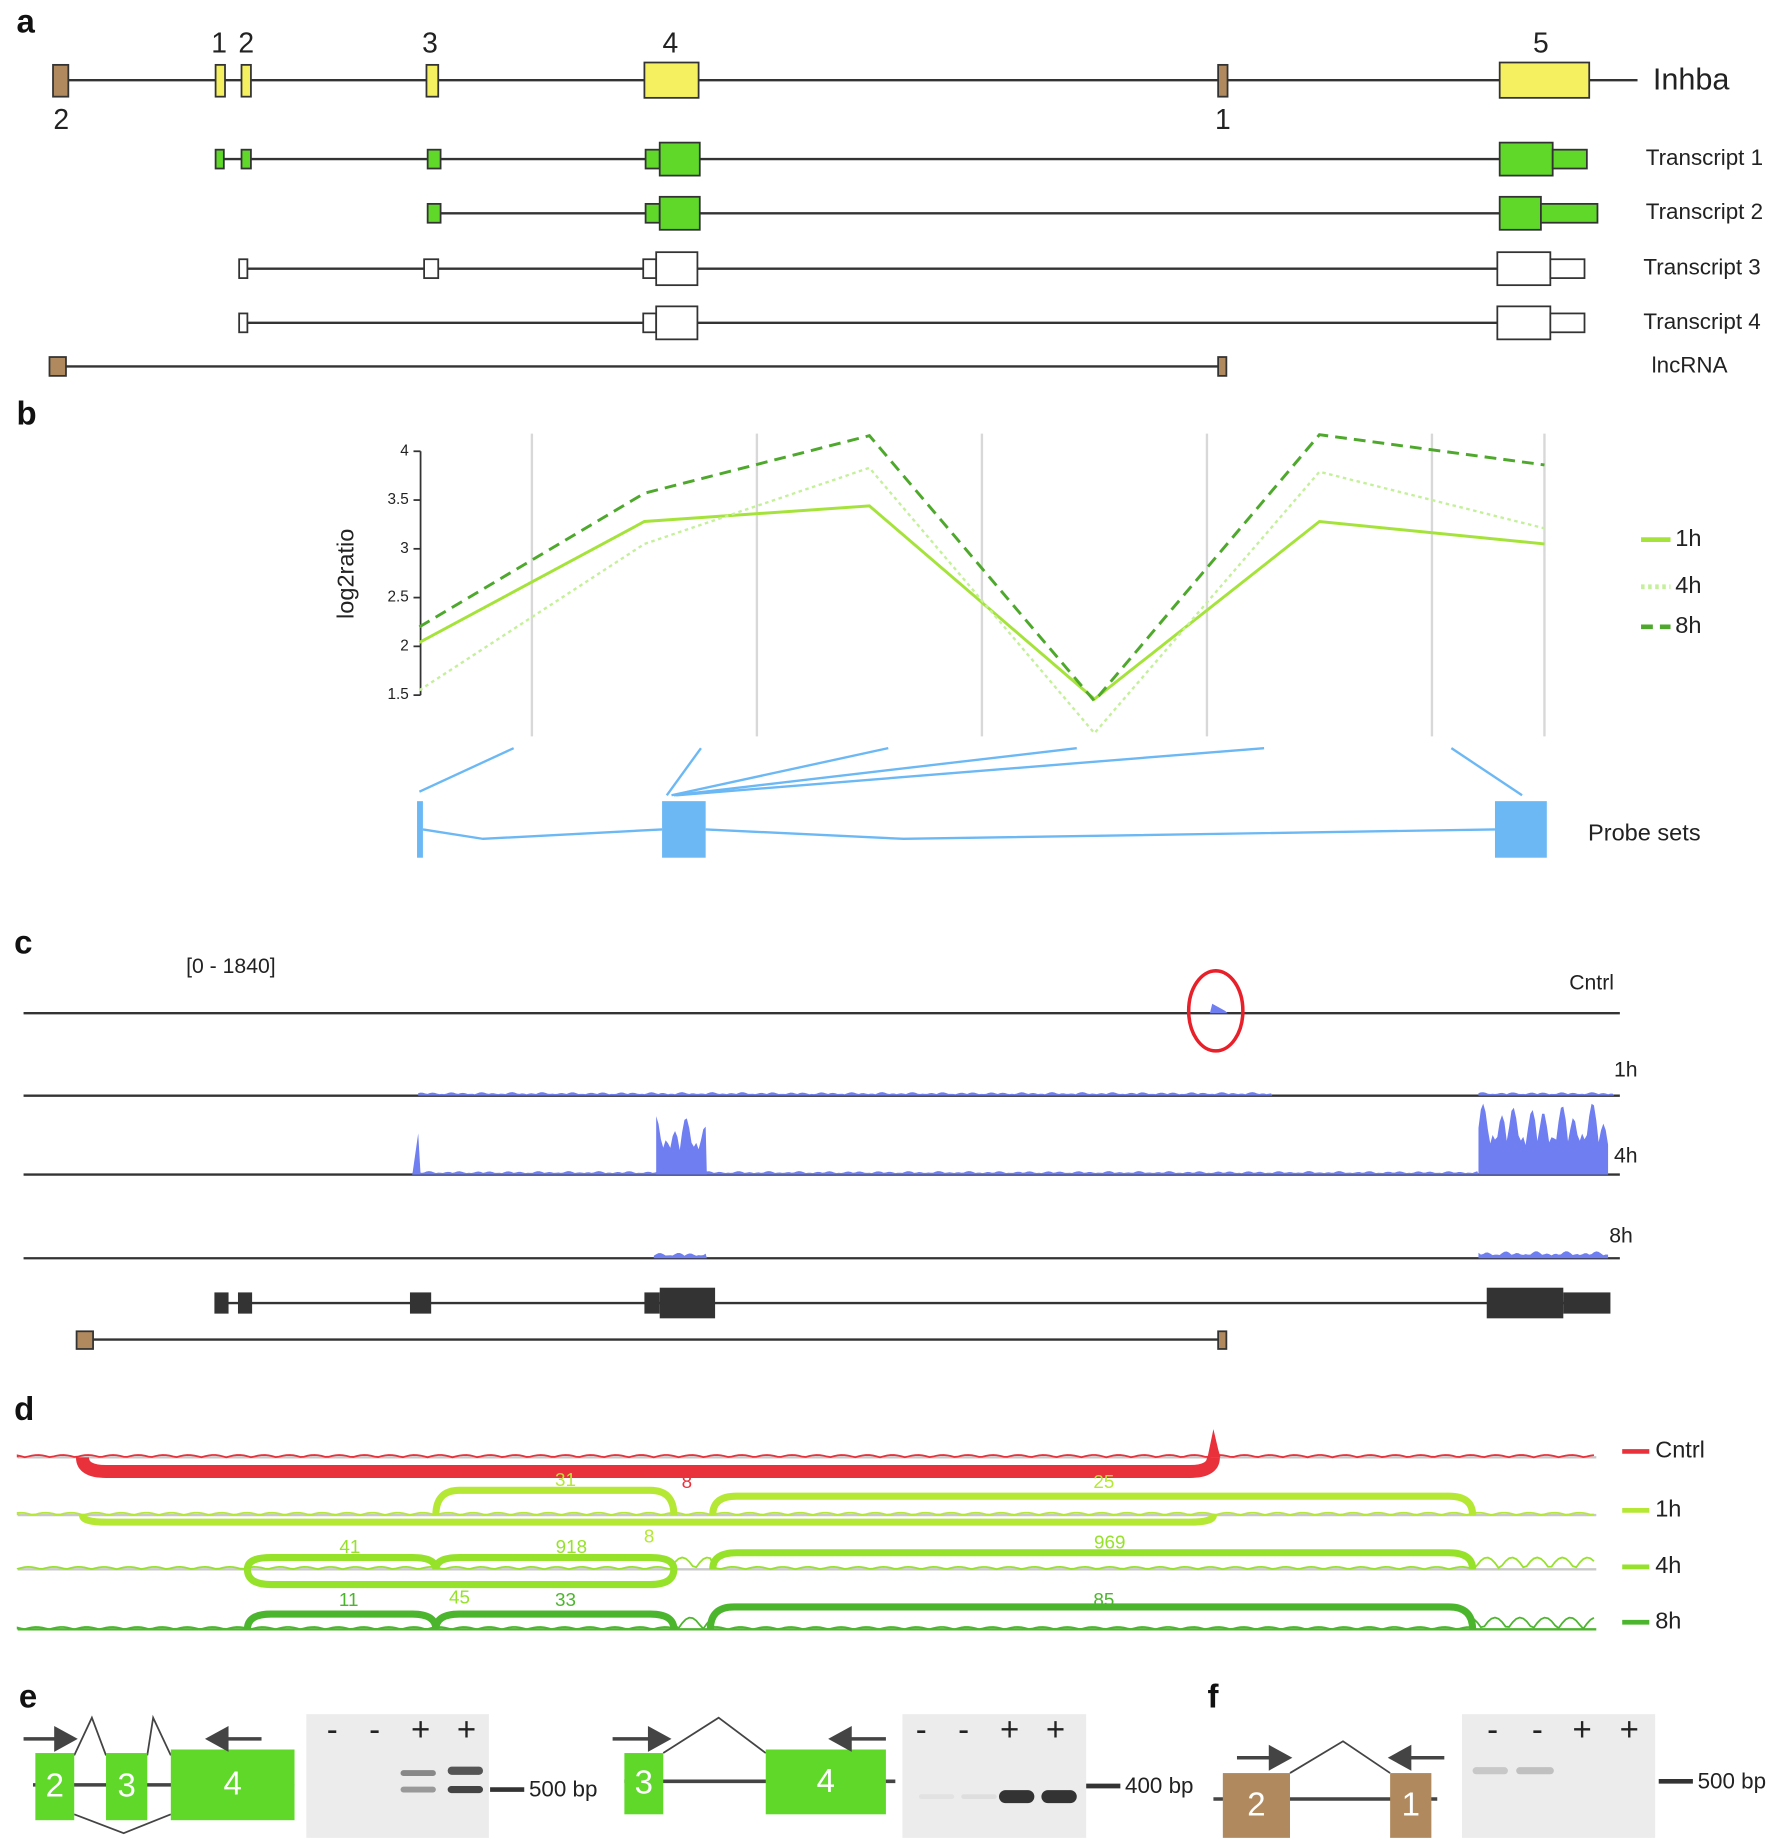 The height and width of the screenshot is (1845, 1773). What do you see at coordinates (398, 694) in the screenshot?
I see `y-tick-label: 1.5` at bounding box center [398, 694].